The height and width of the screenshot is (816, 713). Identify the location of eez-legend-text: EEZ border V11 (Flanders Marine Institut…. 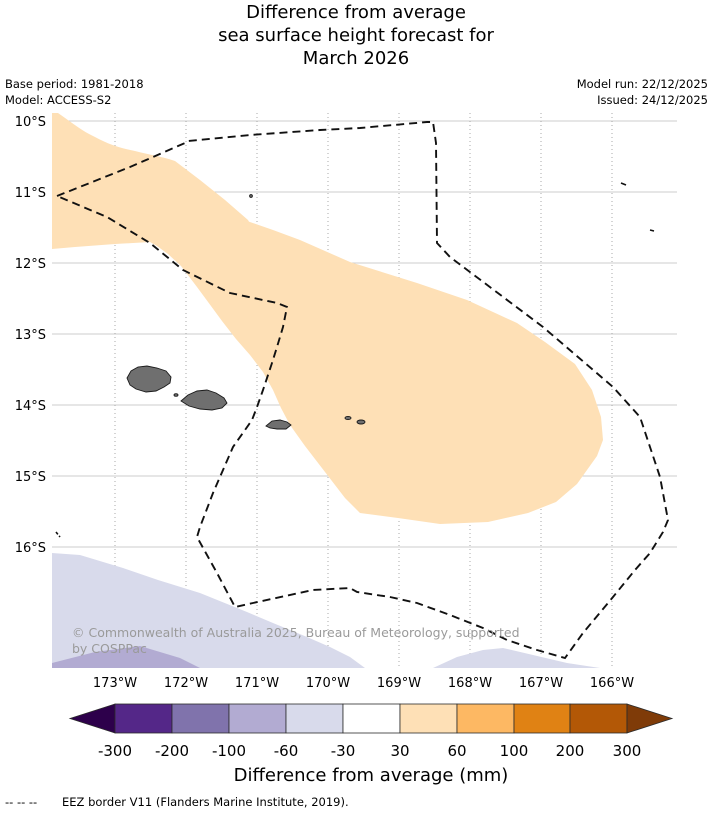
(205, 802).